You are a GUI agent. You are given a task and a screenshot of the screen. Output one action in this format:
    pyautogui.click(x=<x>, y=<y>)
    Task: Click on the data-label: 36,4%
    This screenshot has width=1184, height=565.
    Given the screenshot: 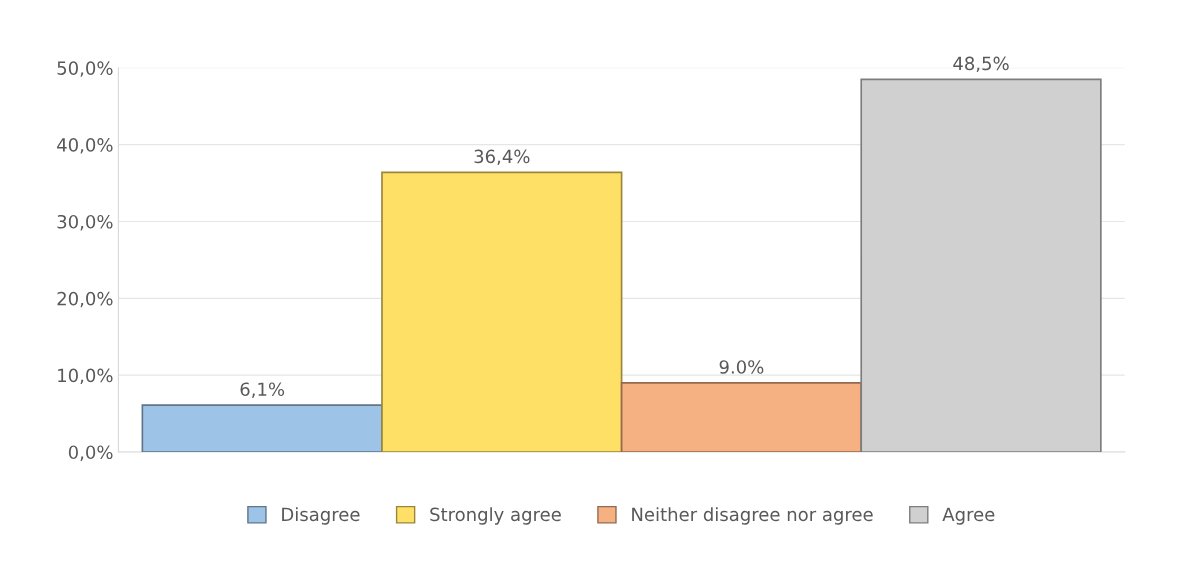 What is the action you would take?
    pyautogui.click(x=502, y=157)
    